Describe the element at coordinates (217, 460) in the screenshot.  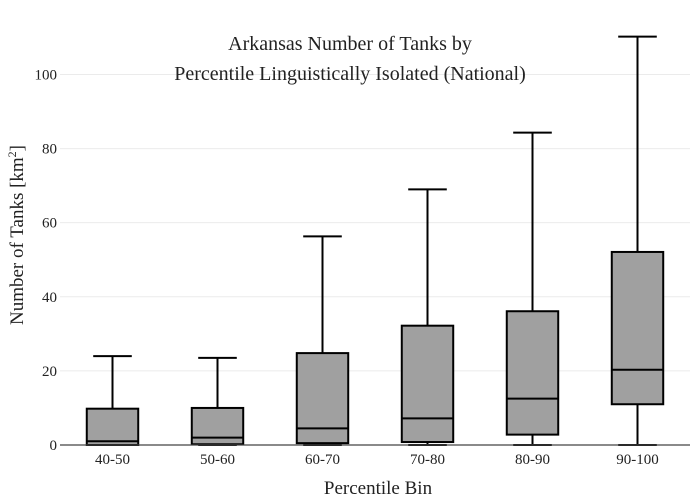
I see `x-tick-label: 50-60` at that location.